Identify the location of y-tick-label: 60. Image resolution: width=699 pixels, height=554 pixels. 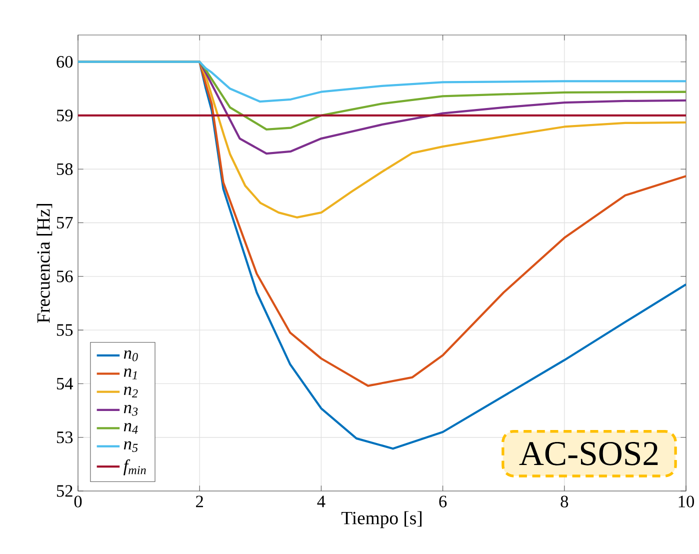
(64, 62).